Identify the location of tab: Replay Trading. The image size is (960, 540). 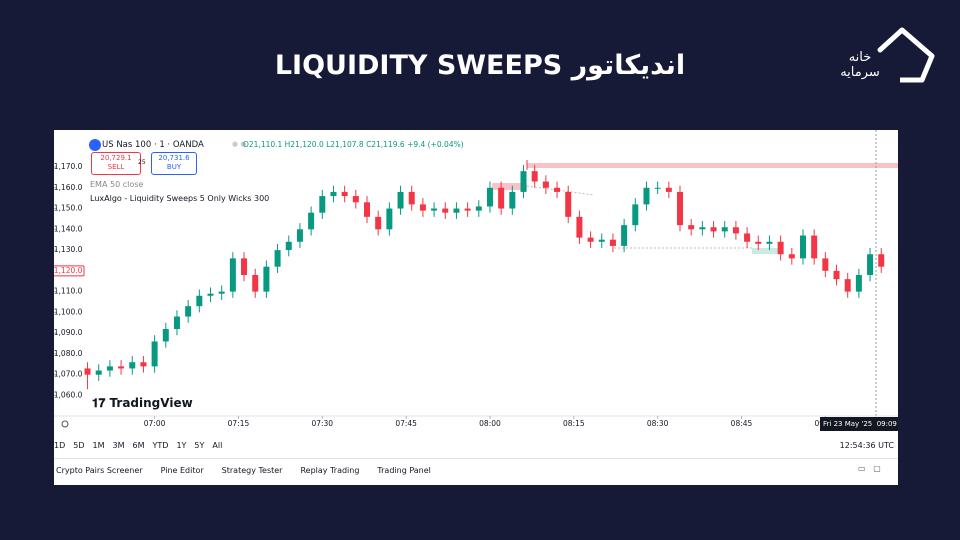
(330, 470).